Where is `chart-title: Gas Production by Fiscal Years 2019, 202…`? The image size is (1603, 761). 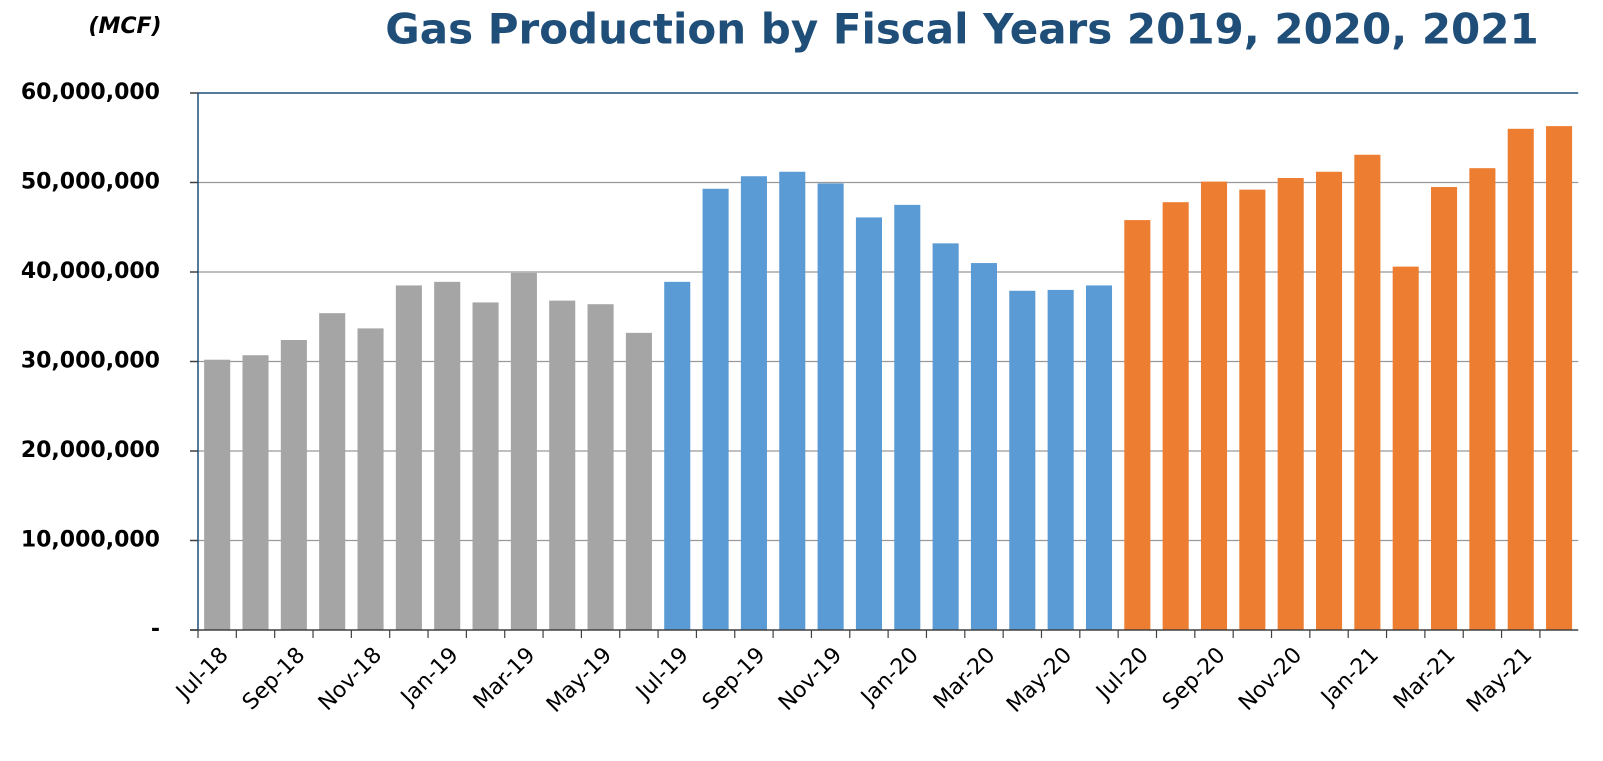 chart-title: Gas Production by Fiscal Years 2019, 202… is located at coordinates (961, 29).